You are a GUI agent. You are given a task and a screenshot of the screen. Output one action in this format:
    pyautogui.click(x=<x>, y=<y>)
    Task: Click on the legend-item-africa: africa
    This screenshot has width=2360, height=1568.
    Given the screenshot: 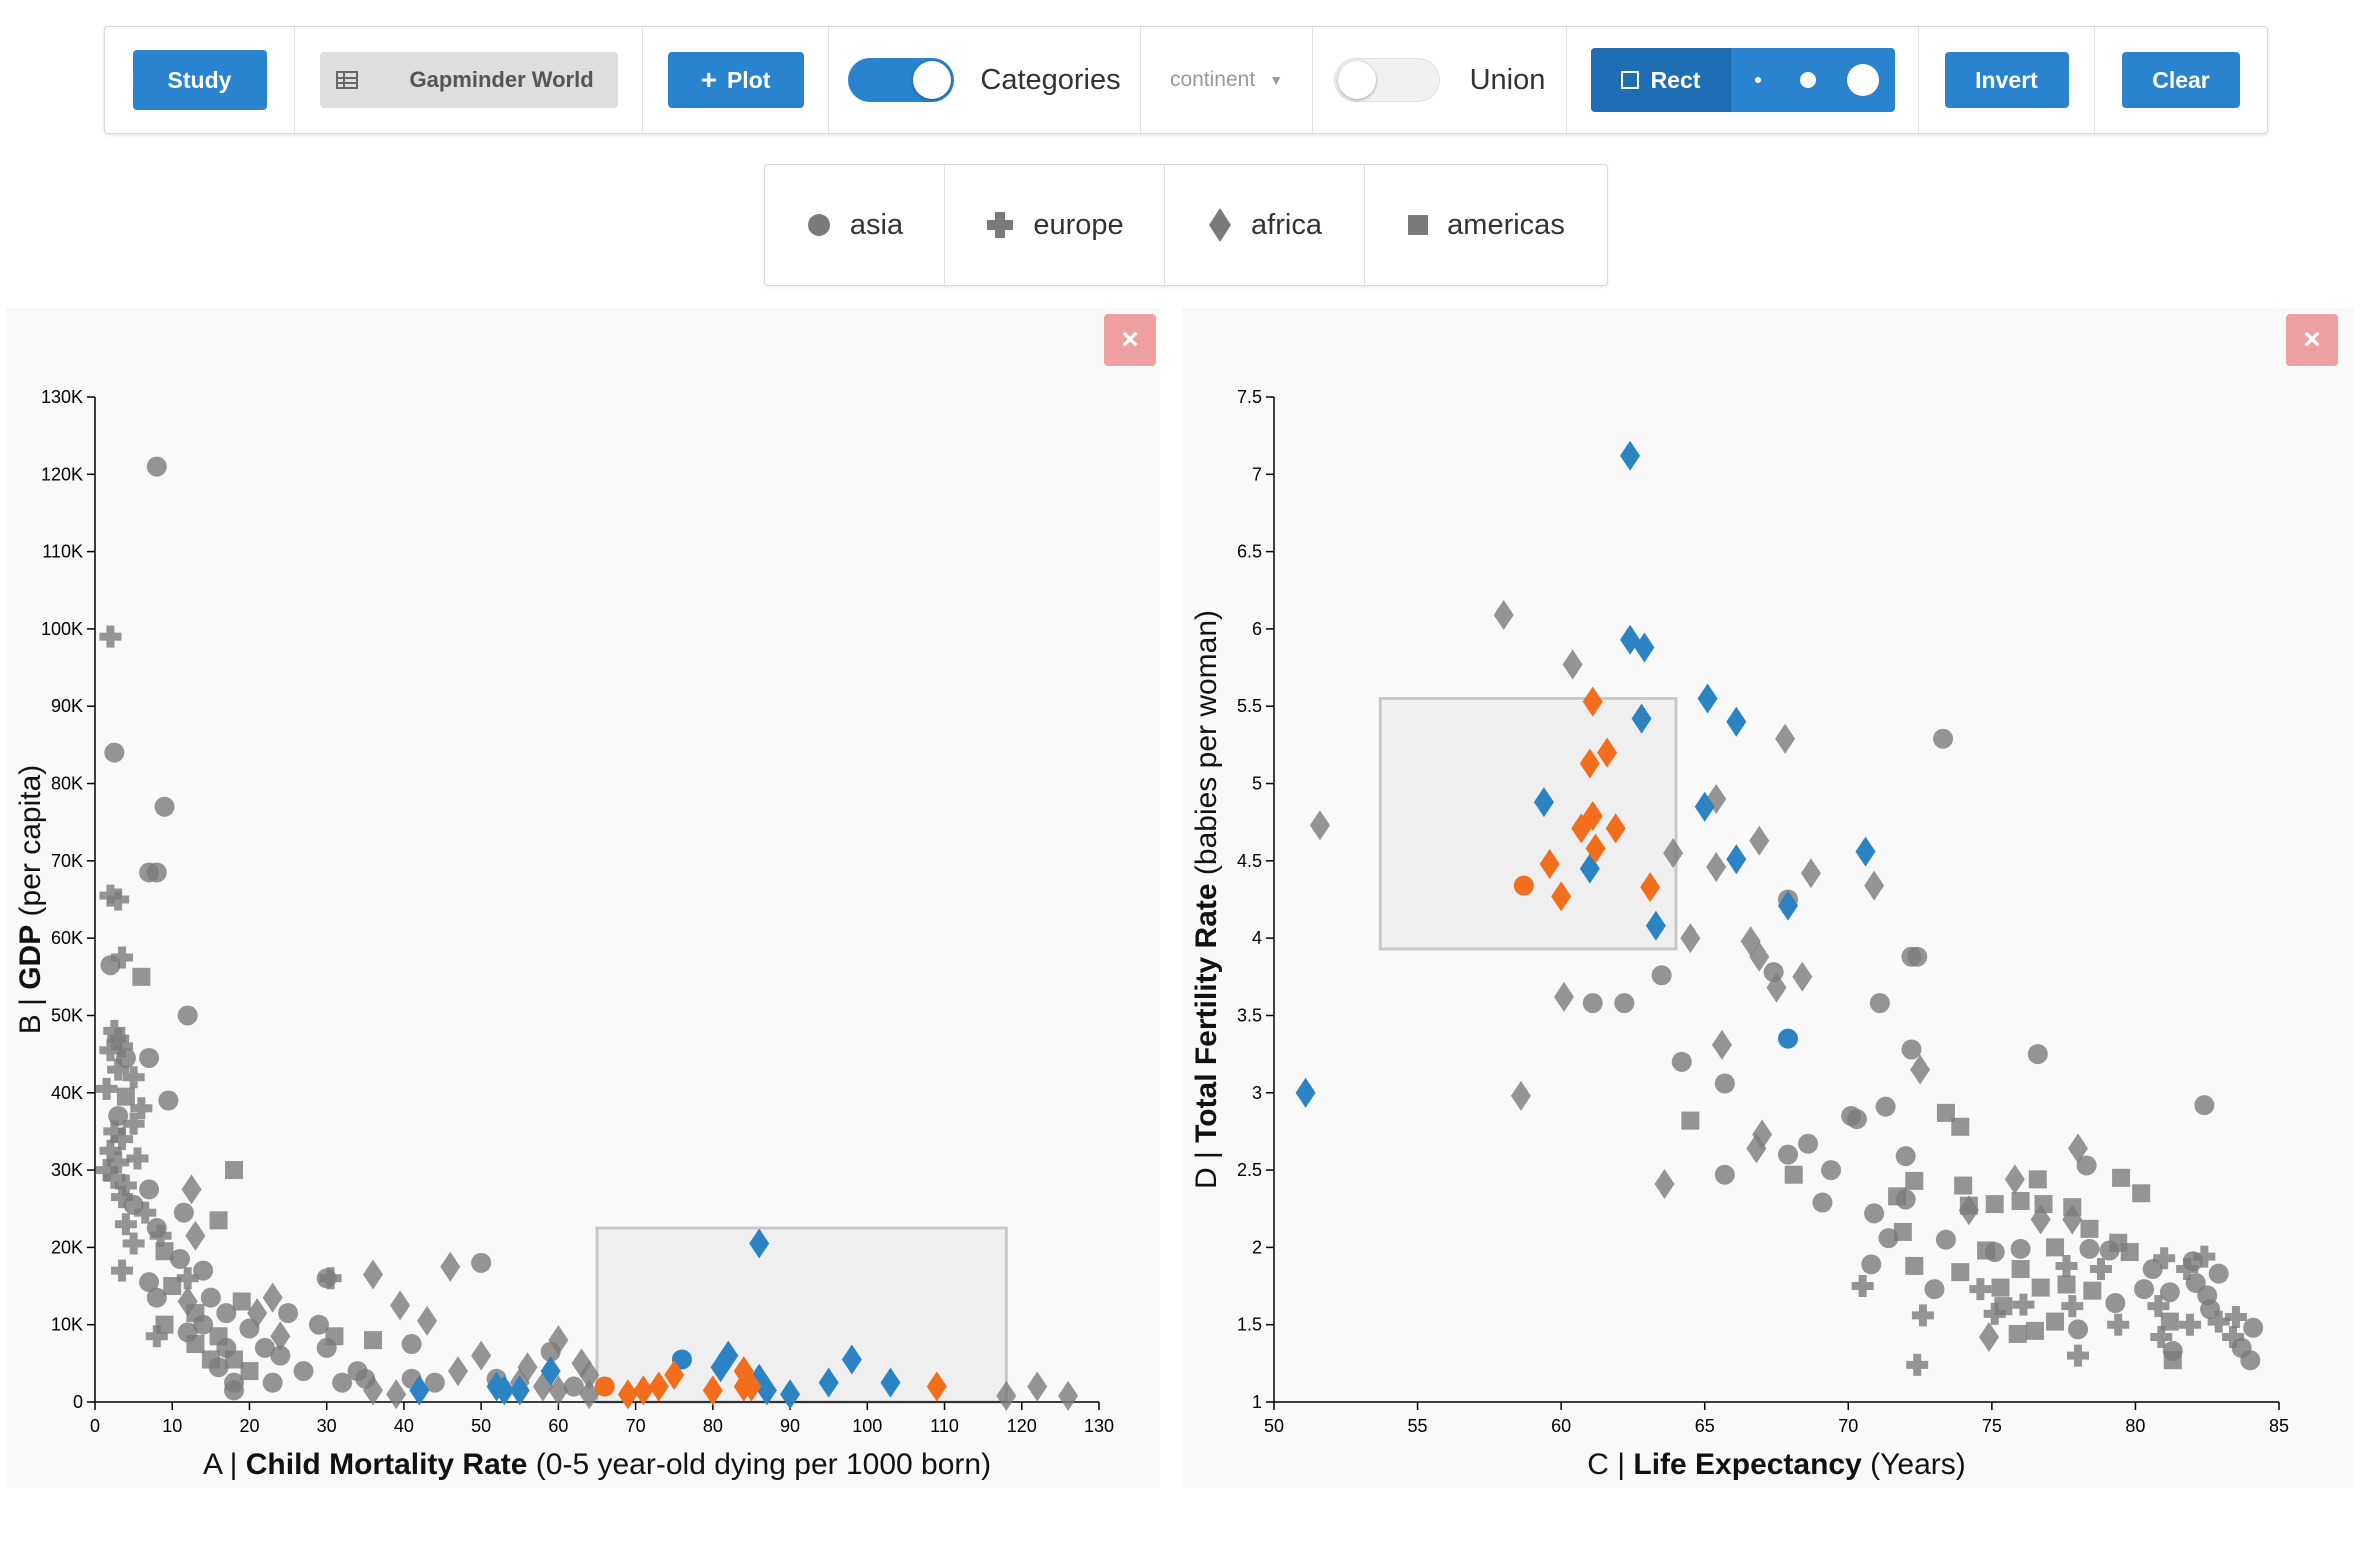 What is the action you would take?
    pyautogui.click(x=1265, y=225)
    